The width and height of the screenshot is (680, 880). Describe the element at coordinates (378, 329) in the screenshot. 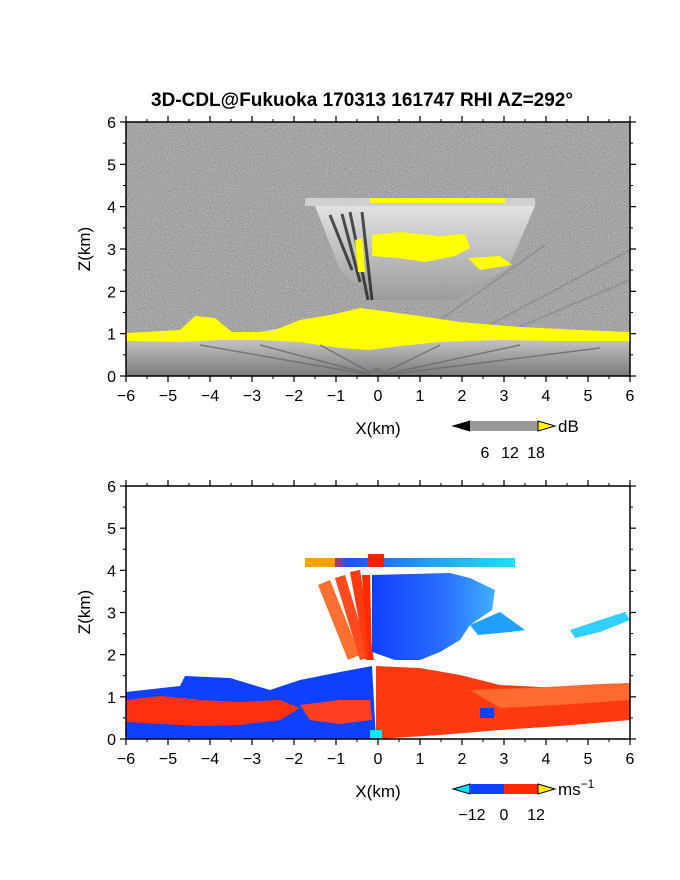

I see `boundary-layer-yellow` at that location.